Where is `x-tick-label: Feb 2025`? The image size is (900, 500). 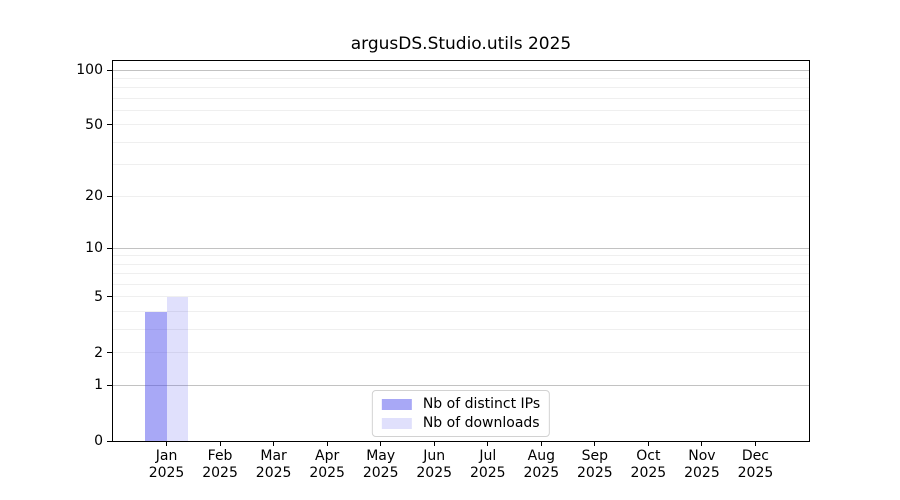
x-tick-label: Feb 2025 is located at coordinates (220, 465).